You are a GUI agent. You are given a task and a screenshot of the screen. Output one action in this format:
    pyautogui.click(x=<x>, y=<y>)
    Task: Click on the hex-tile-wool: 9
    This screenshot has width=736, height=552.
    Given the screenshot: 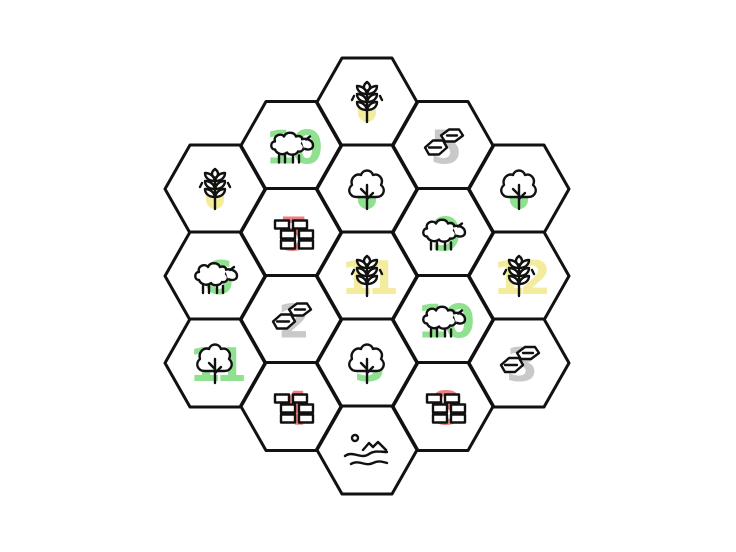 What is the action you would take?
    pyautogui.click(x=443, y=232)
    